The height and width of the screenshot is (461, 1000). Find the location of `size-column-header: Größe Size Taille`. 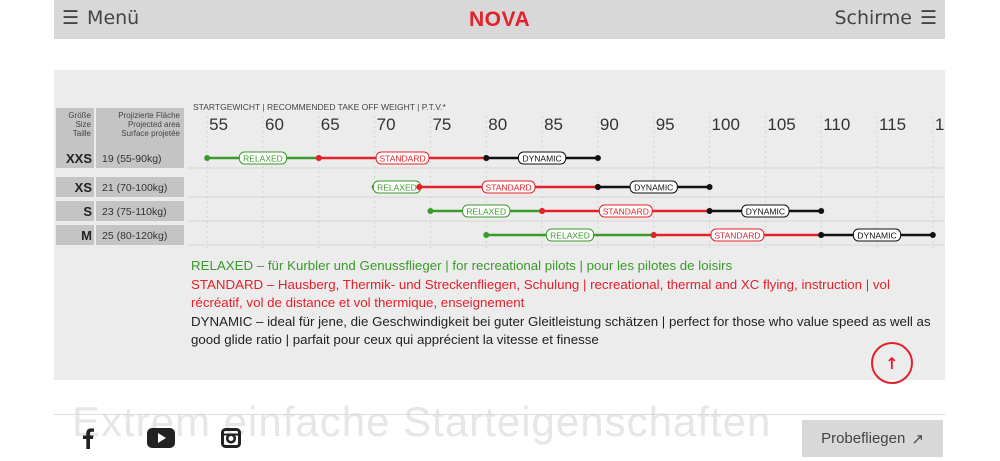

size-column-header: Größe Size Taille is located at coordinates (79, 125).